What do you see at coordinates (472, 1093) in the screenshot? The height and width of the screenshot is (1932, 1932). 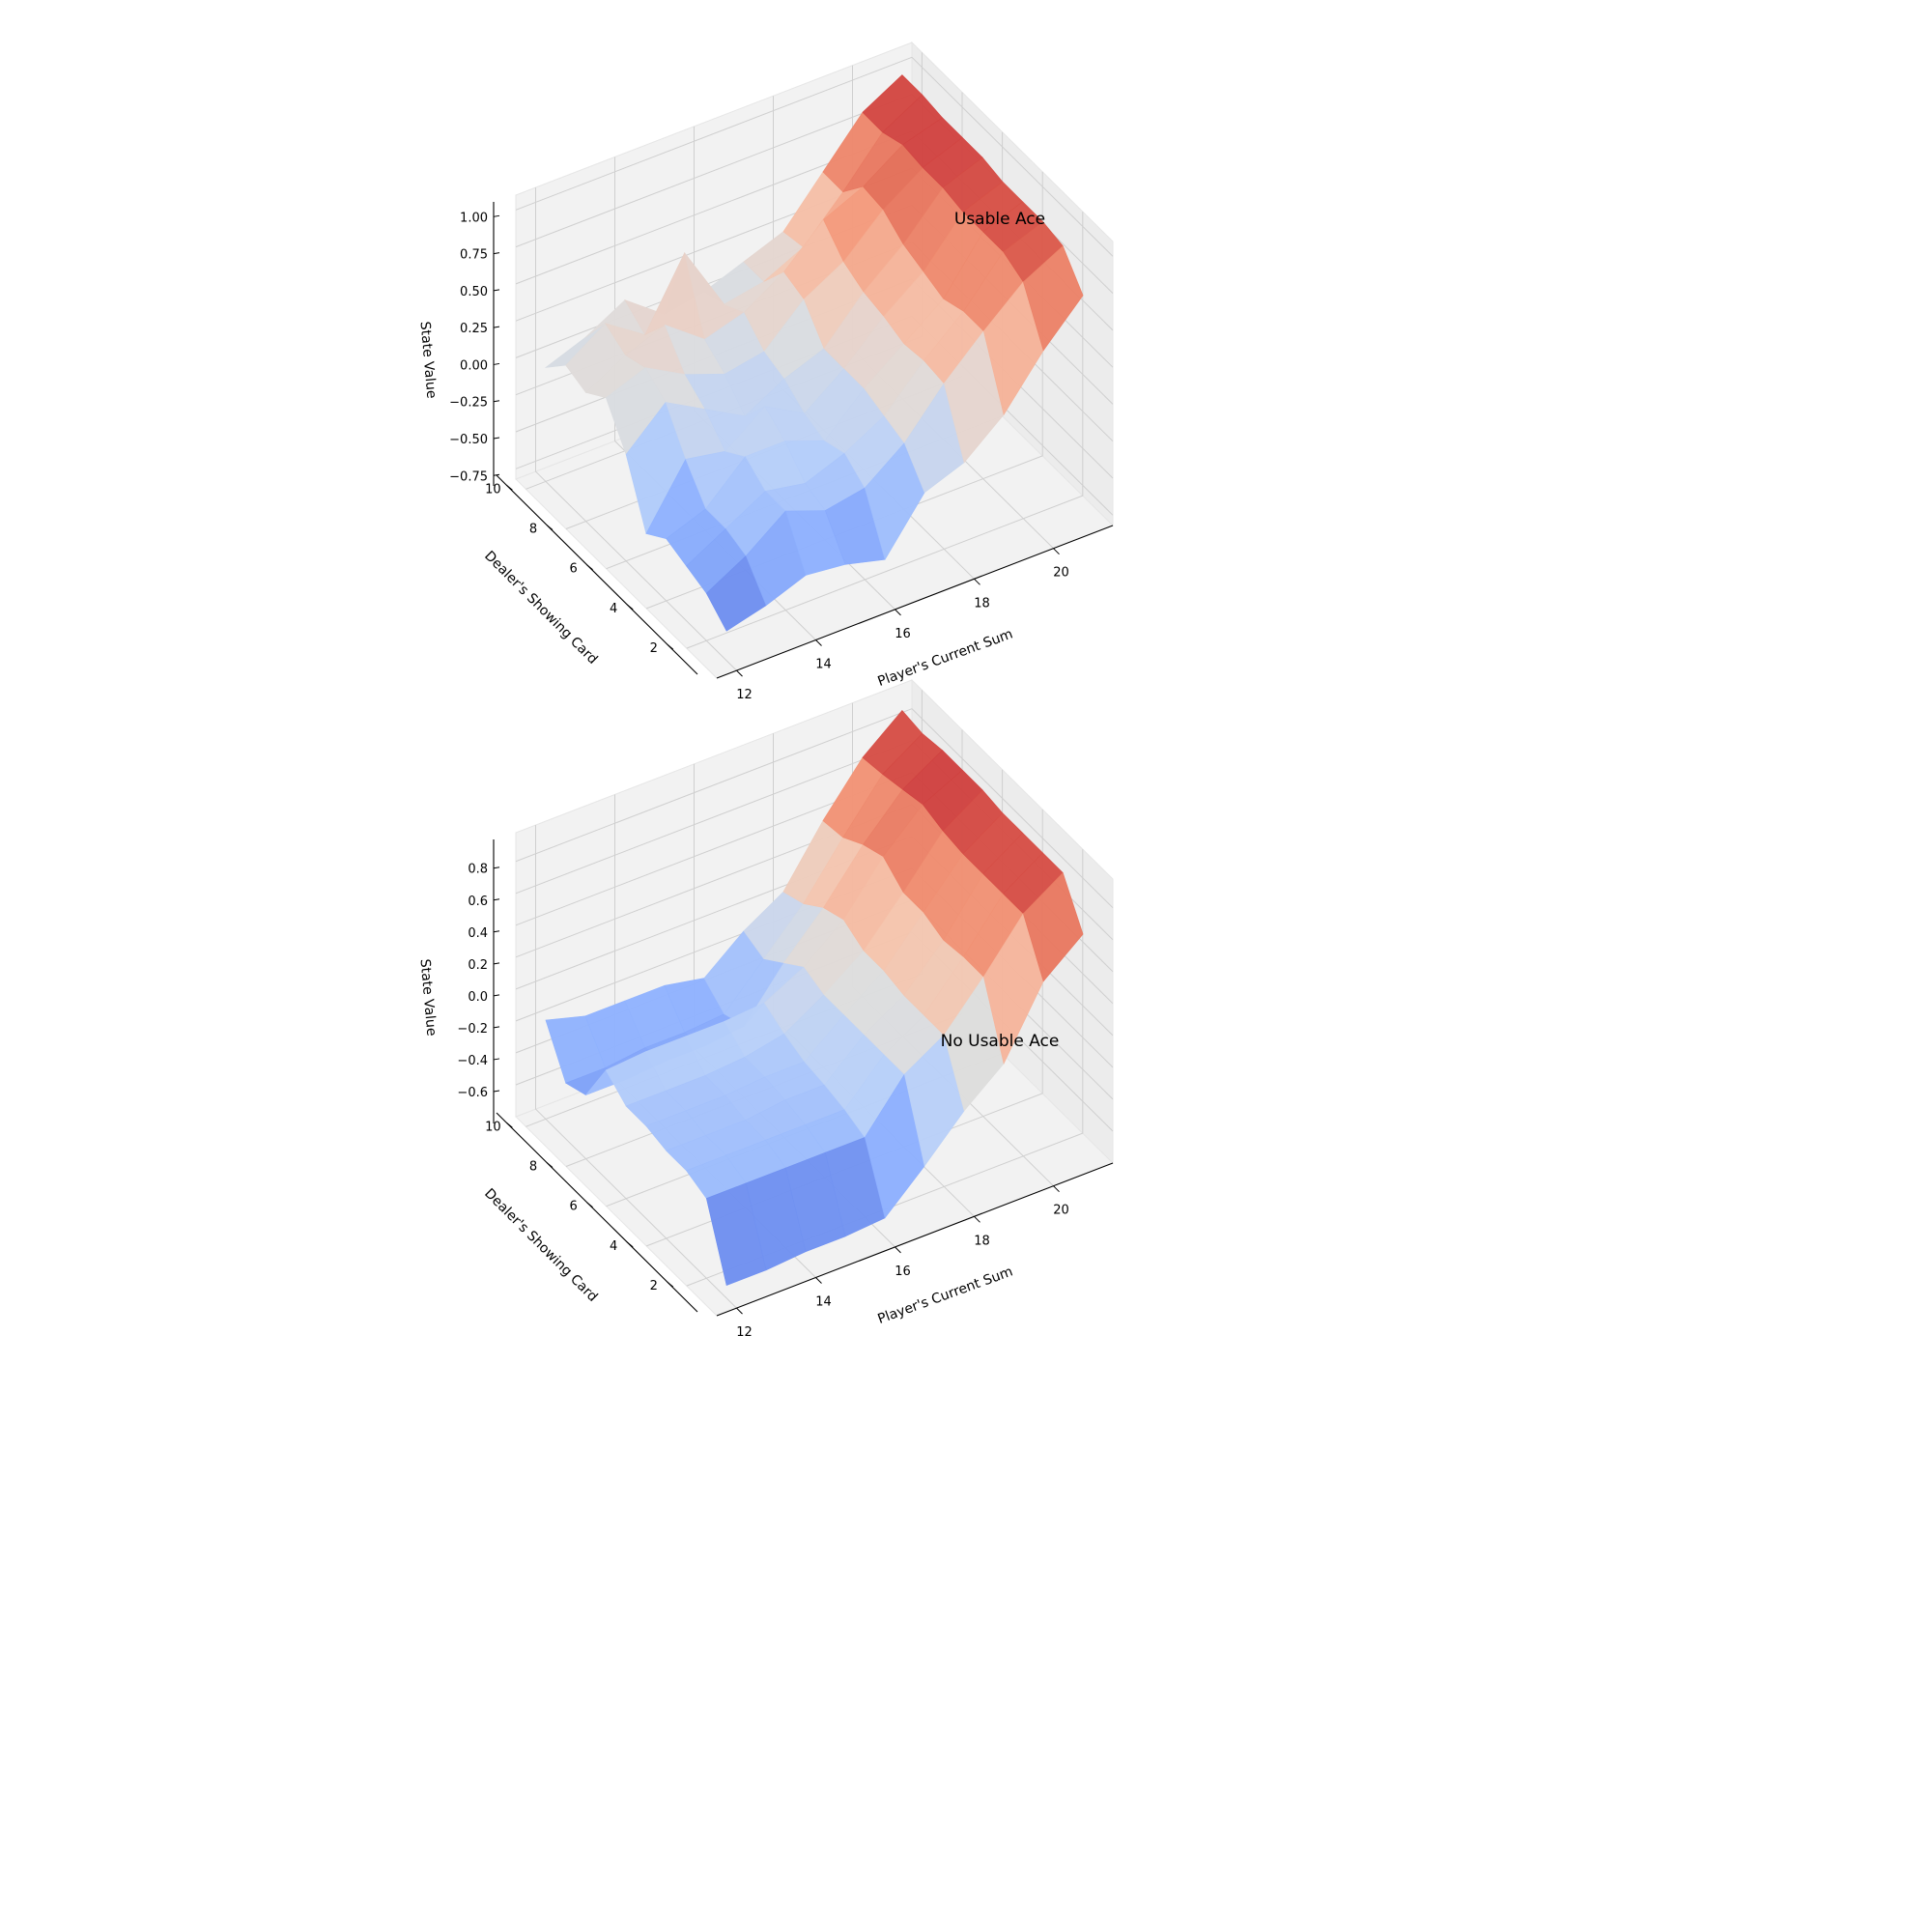 I see `z-tick-label: −0.6` at bounding box center [472, 1093].